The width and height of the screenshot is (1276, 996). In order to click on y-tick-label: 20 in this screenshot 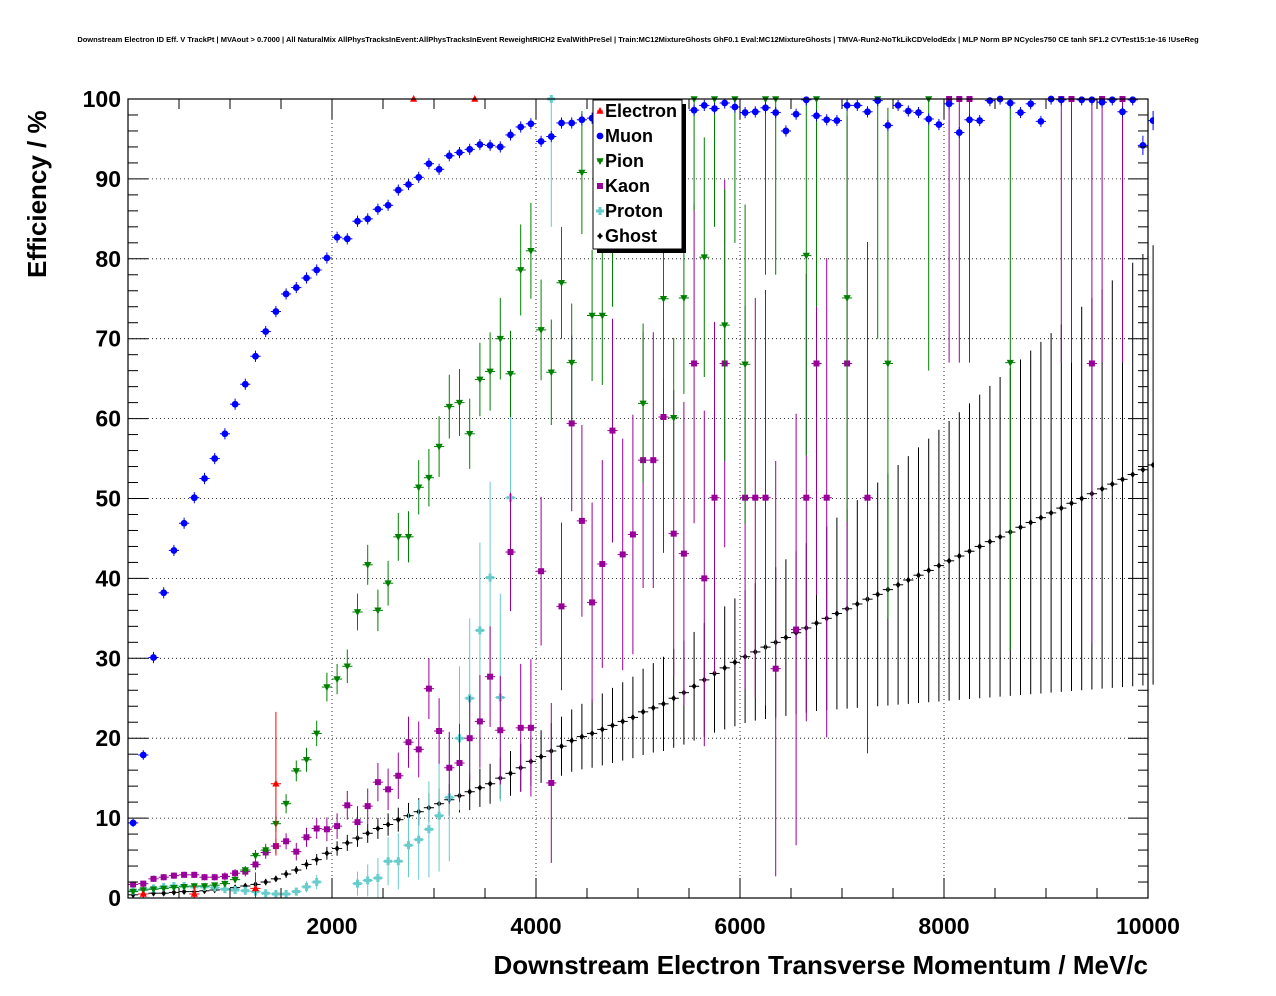, I will do `click(108, 738)`.